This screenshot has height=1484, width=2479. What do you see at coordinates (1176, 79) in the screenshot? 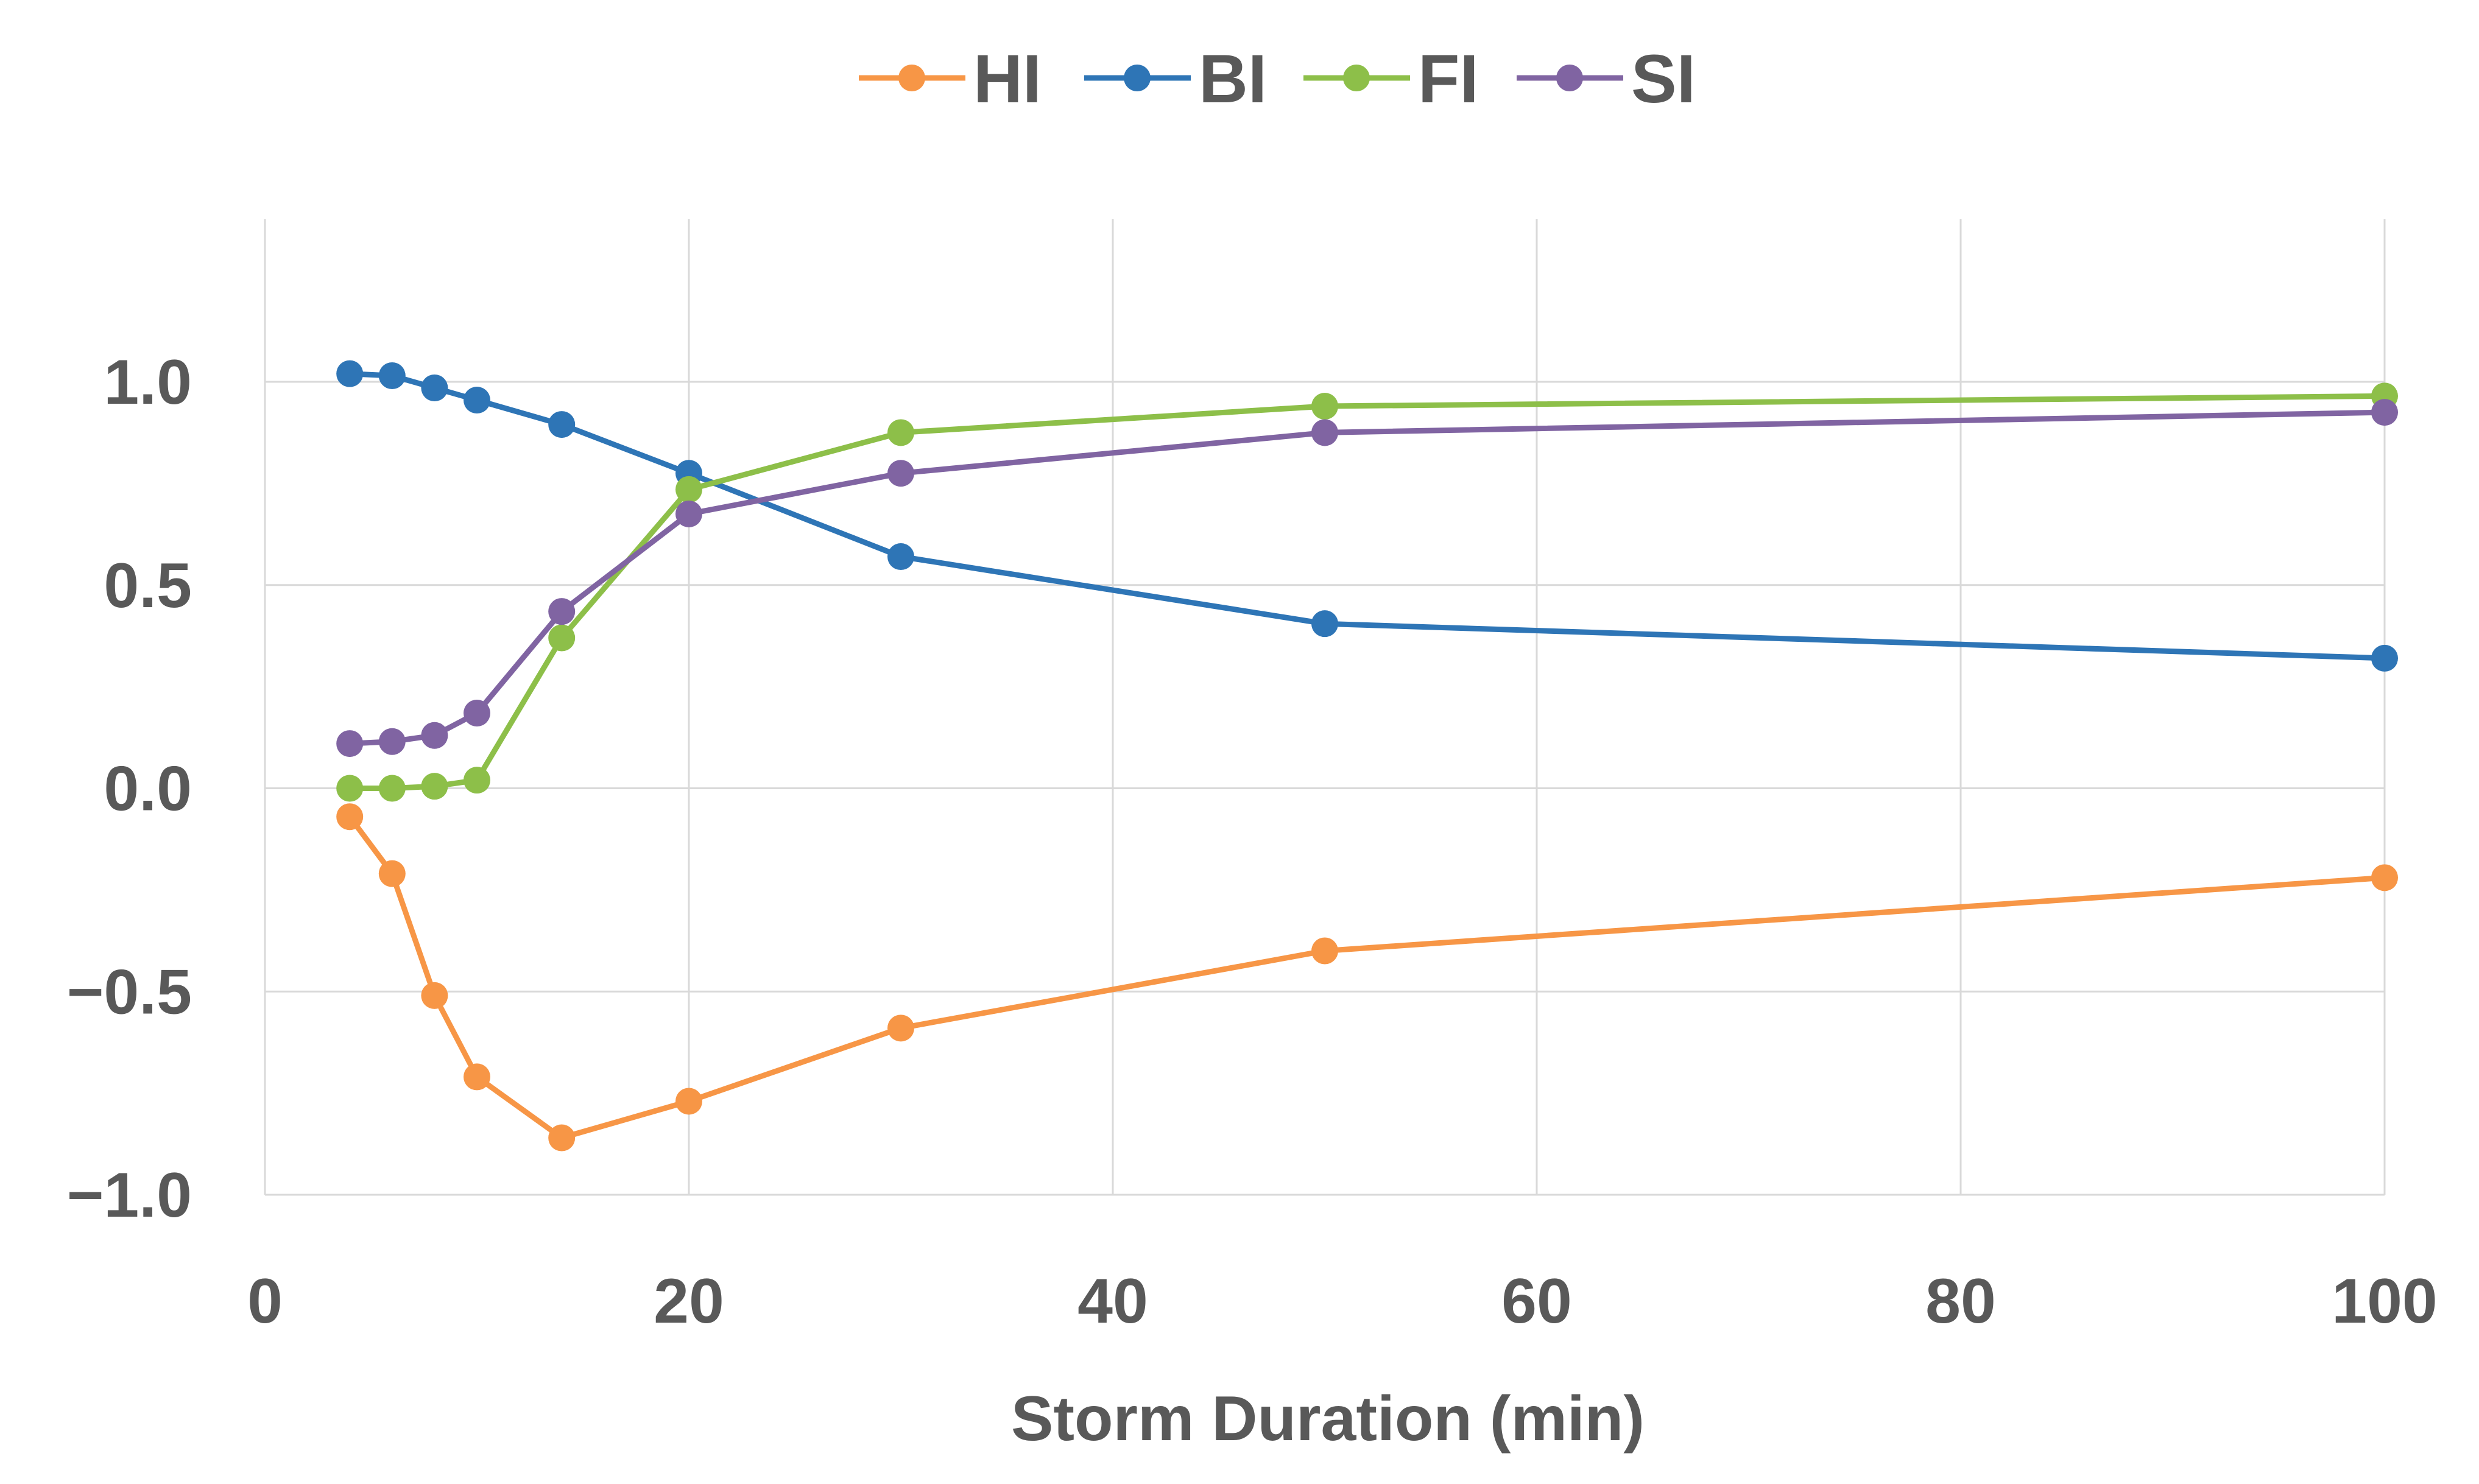
I see `legend-item-bi: BI` at bounding box center [1176, 79].